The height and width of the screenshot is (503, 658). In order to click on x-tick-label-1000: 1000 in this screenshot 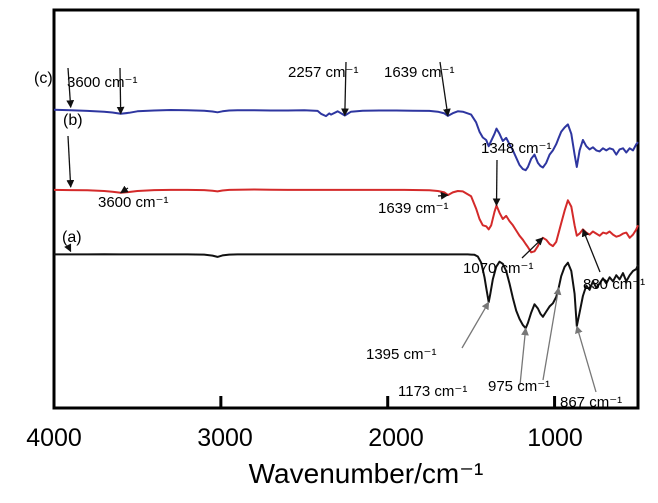, I will do `click(555, 438)`.